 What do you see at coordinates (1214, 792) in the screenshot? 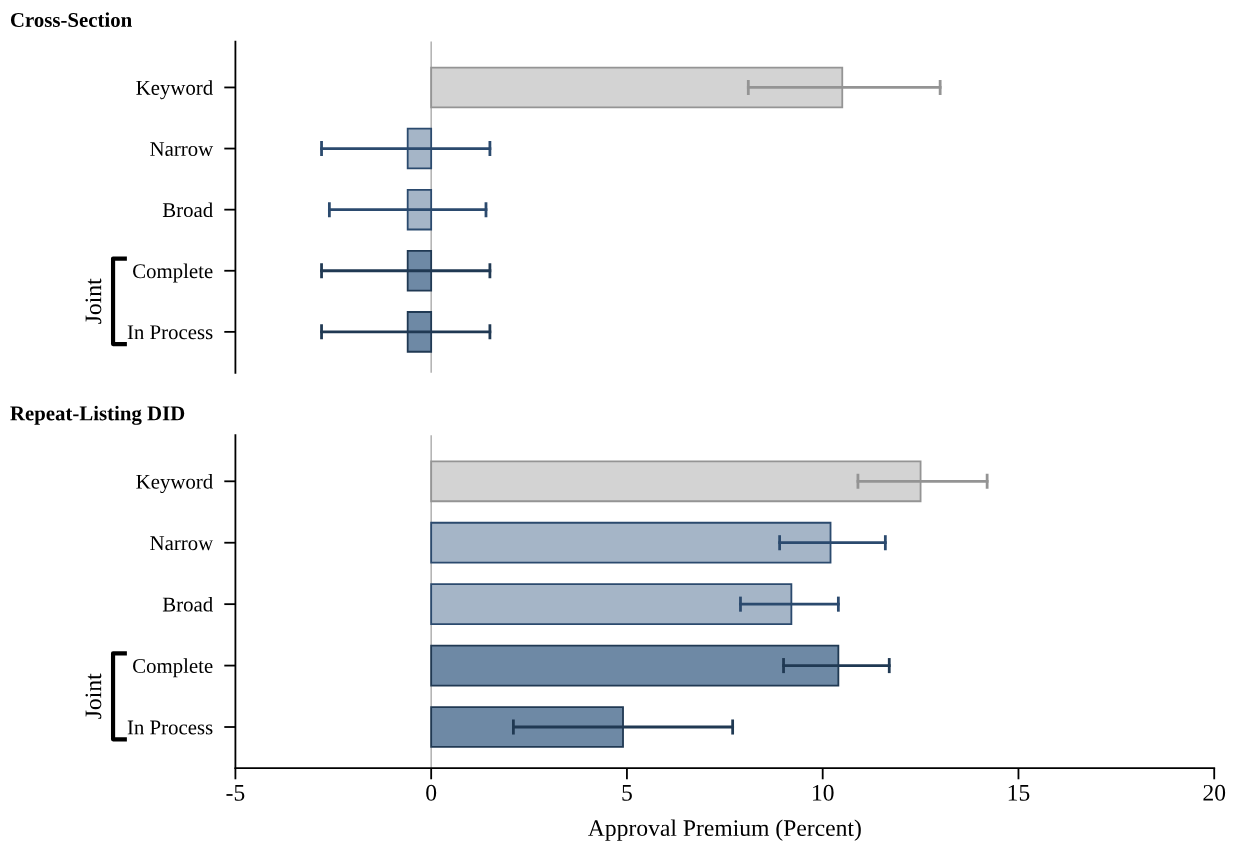
I see `x-tick-label: 20` at bounding box center [1214, 792].